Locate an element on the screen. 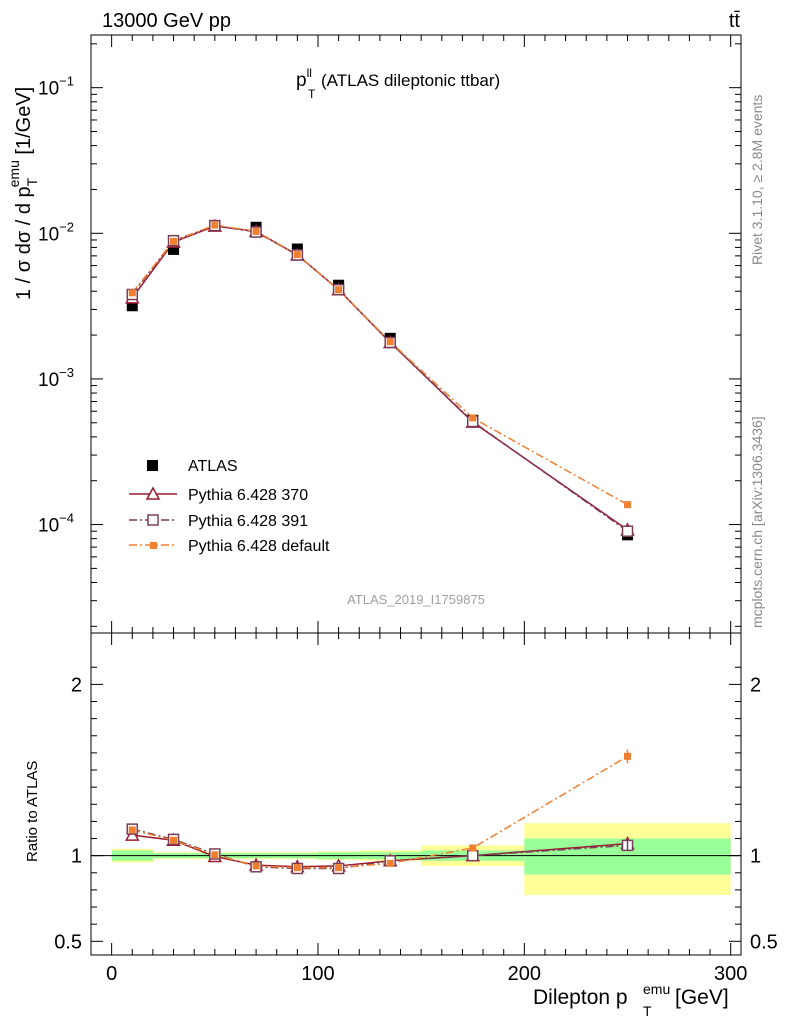 The width and height of the screenshot is (786, 1024). plot-title: pll is located at coordinates (304, 78).